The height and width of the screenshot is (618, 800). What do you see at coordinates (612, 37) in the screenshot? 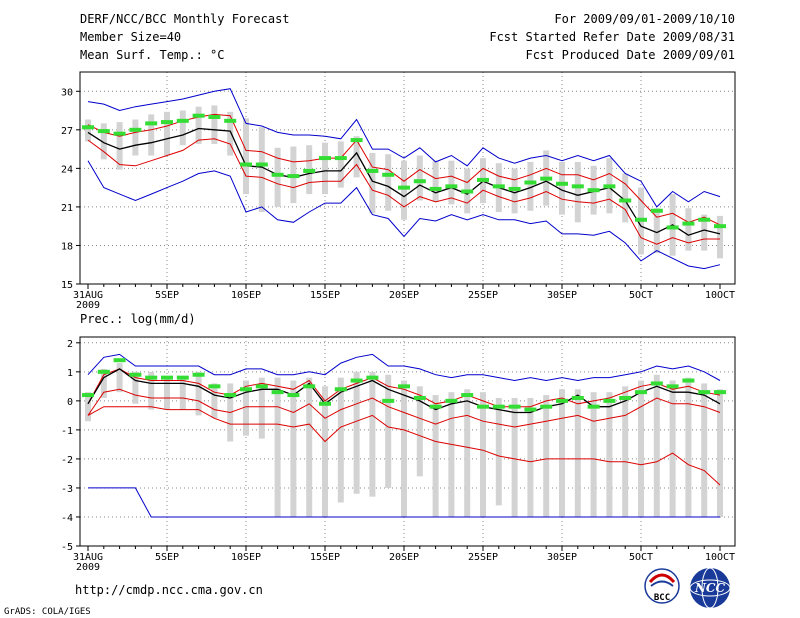
I see `title-right-2: Fcst Started Refer Date 2009/08/31` at bounding box center [612, 37].